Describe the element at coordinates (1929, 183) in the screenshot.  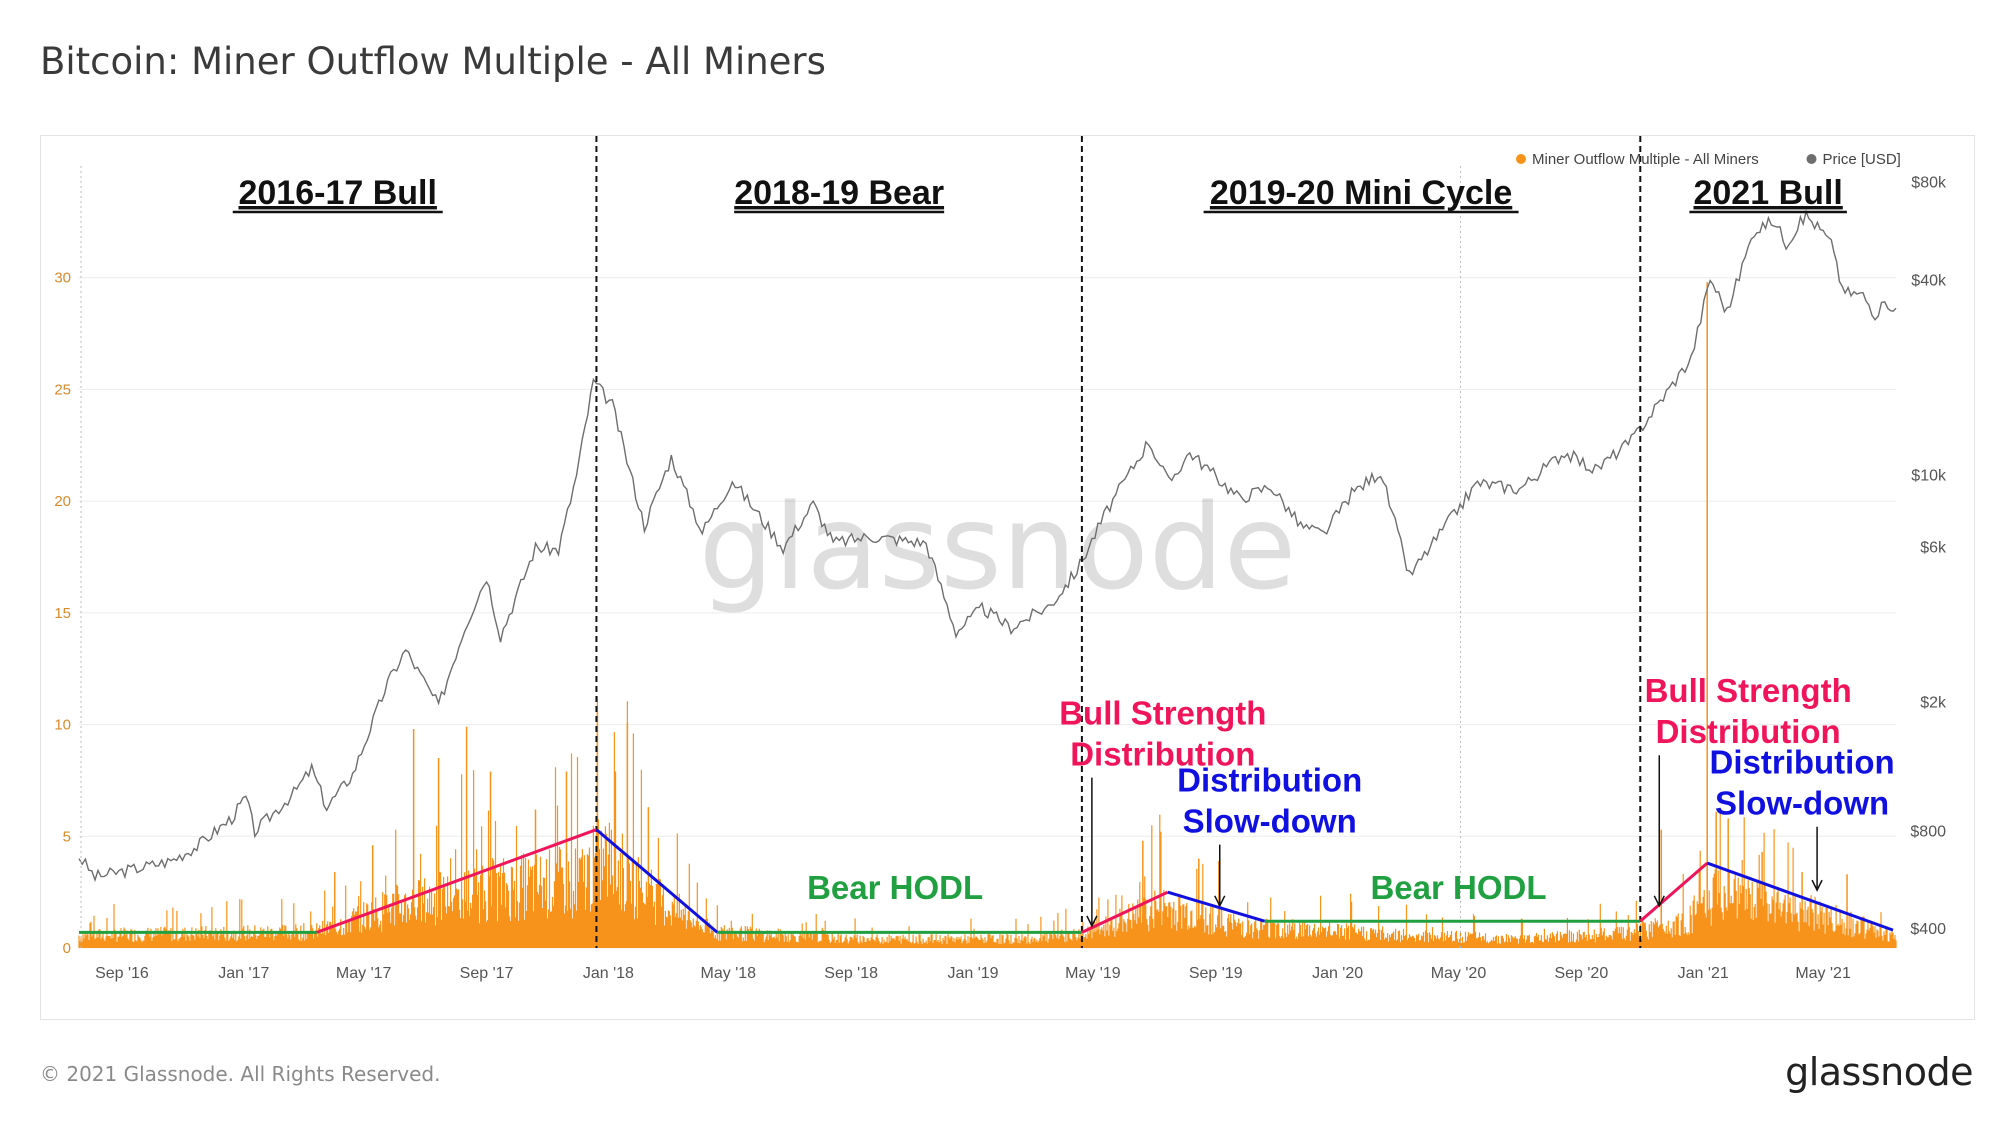
I see `y-right-tick-label: $80k` at that location.